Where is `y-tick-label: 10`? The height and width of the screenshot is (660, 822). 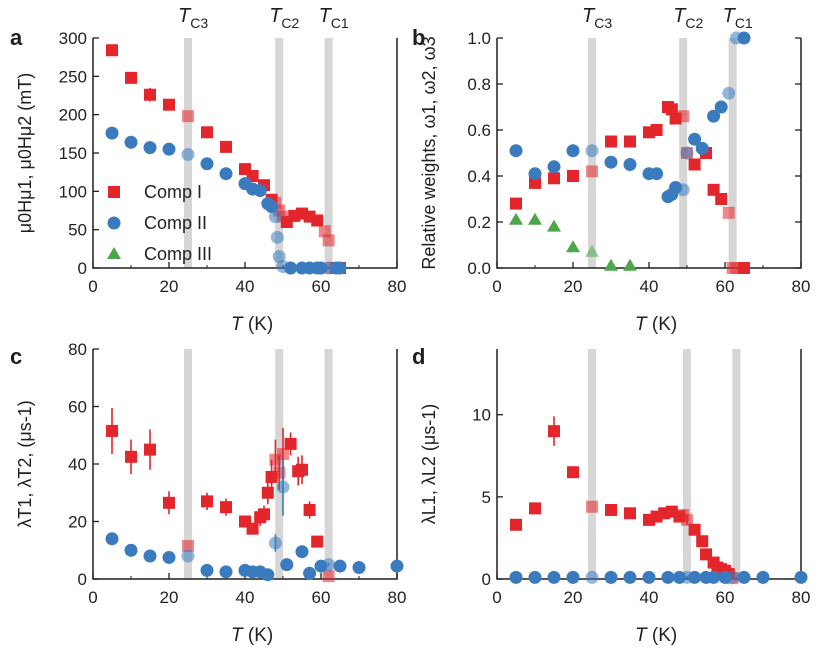
y-tick-label: 10 is located at coordinates (481, 415).